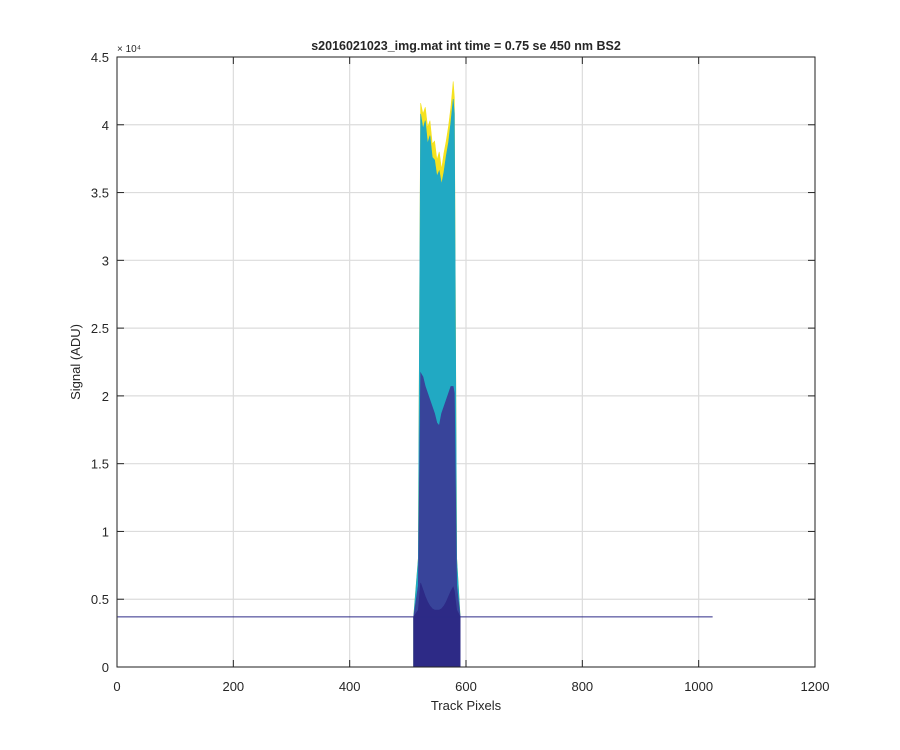 Image resolution: width=900 pixels, height=750 pixels. What do you see at coordinates (100, 328) in the screenshot?
I see `y-tick-label: 2.5` at bounding box center [100, 328].